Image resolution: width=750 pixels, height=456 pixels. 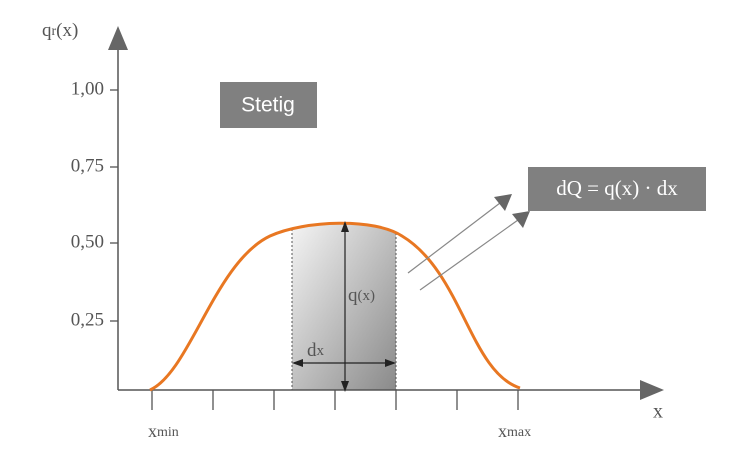 What do you see at coordinates (87, 241) in the screenshot?
I see `y-tick-label: 0,50` at bounding box center [87, 241].